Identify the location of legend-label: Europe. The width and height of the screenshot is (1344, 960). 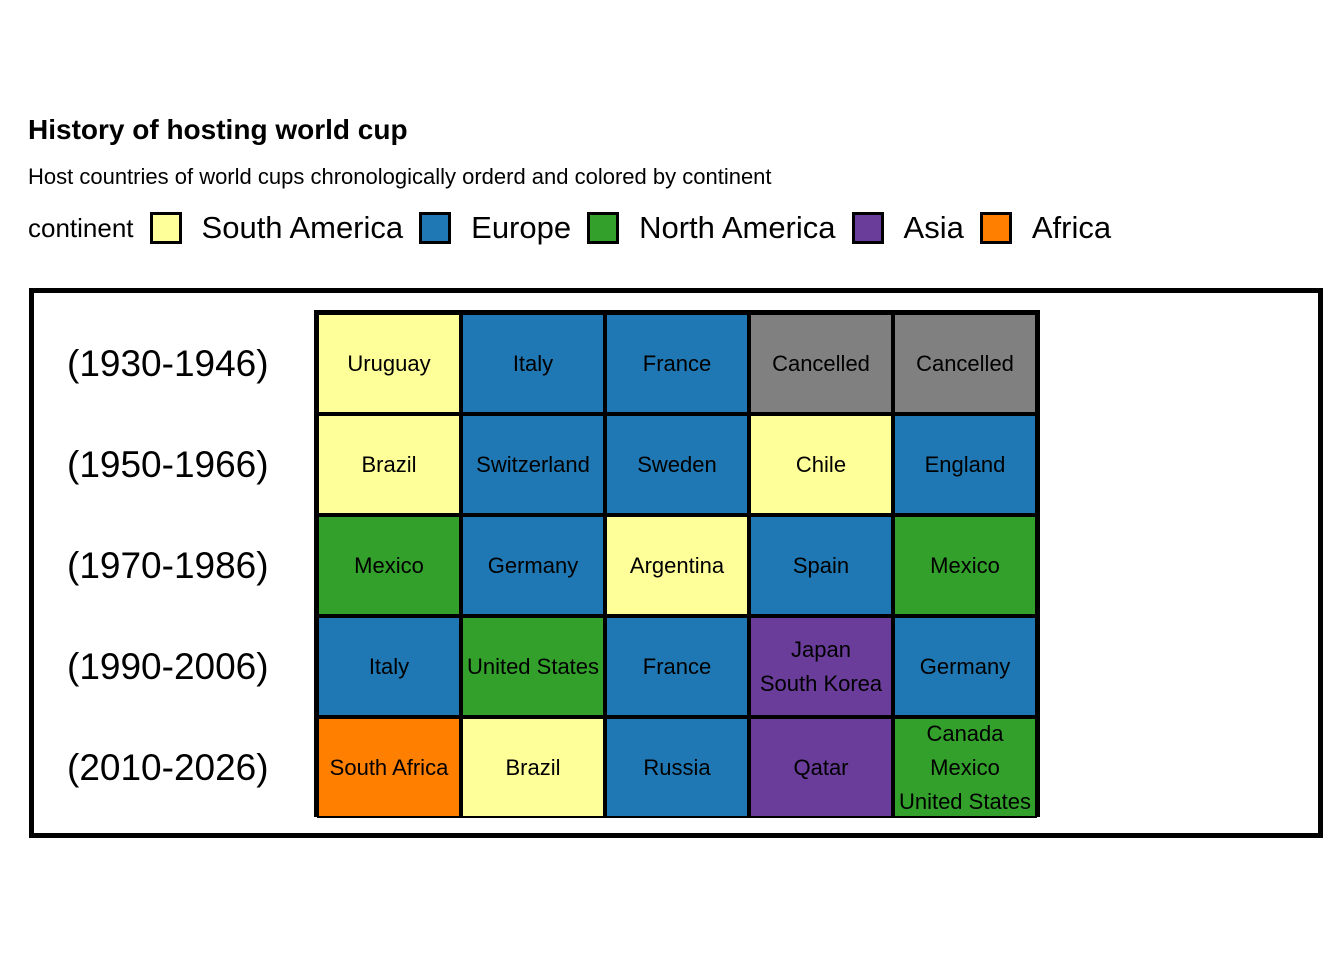
(521, 227).